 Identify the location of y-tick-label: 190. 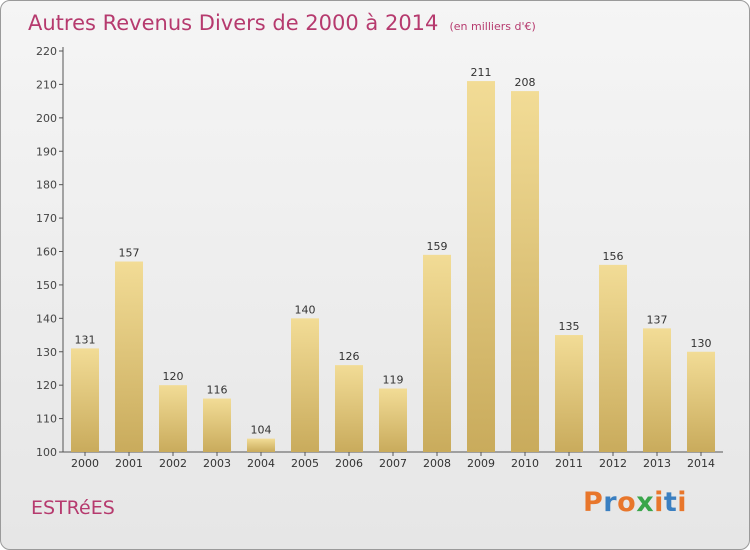
(46, 151).